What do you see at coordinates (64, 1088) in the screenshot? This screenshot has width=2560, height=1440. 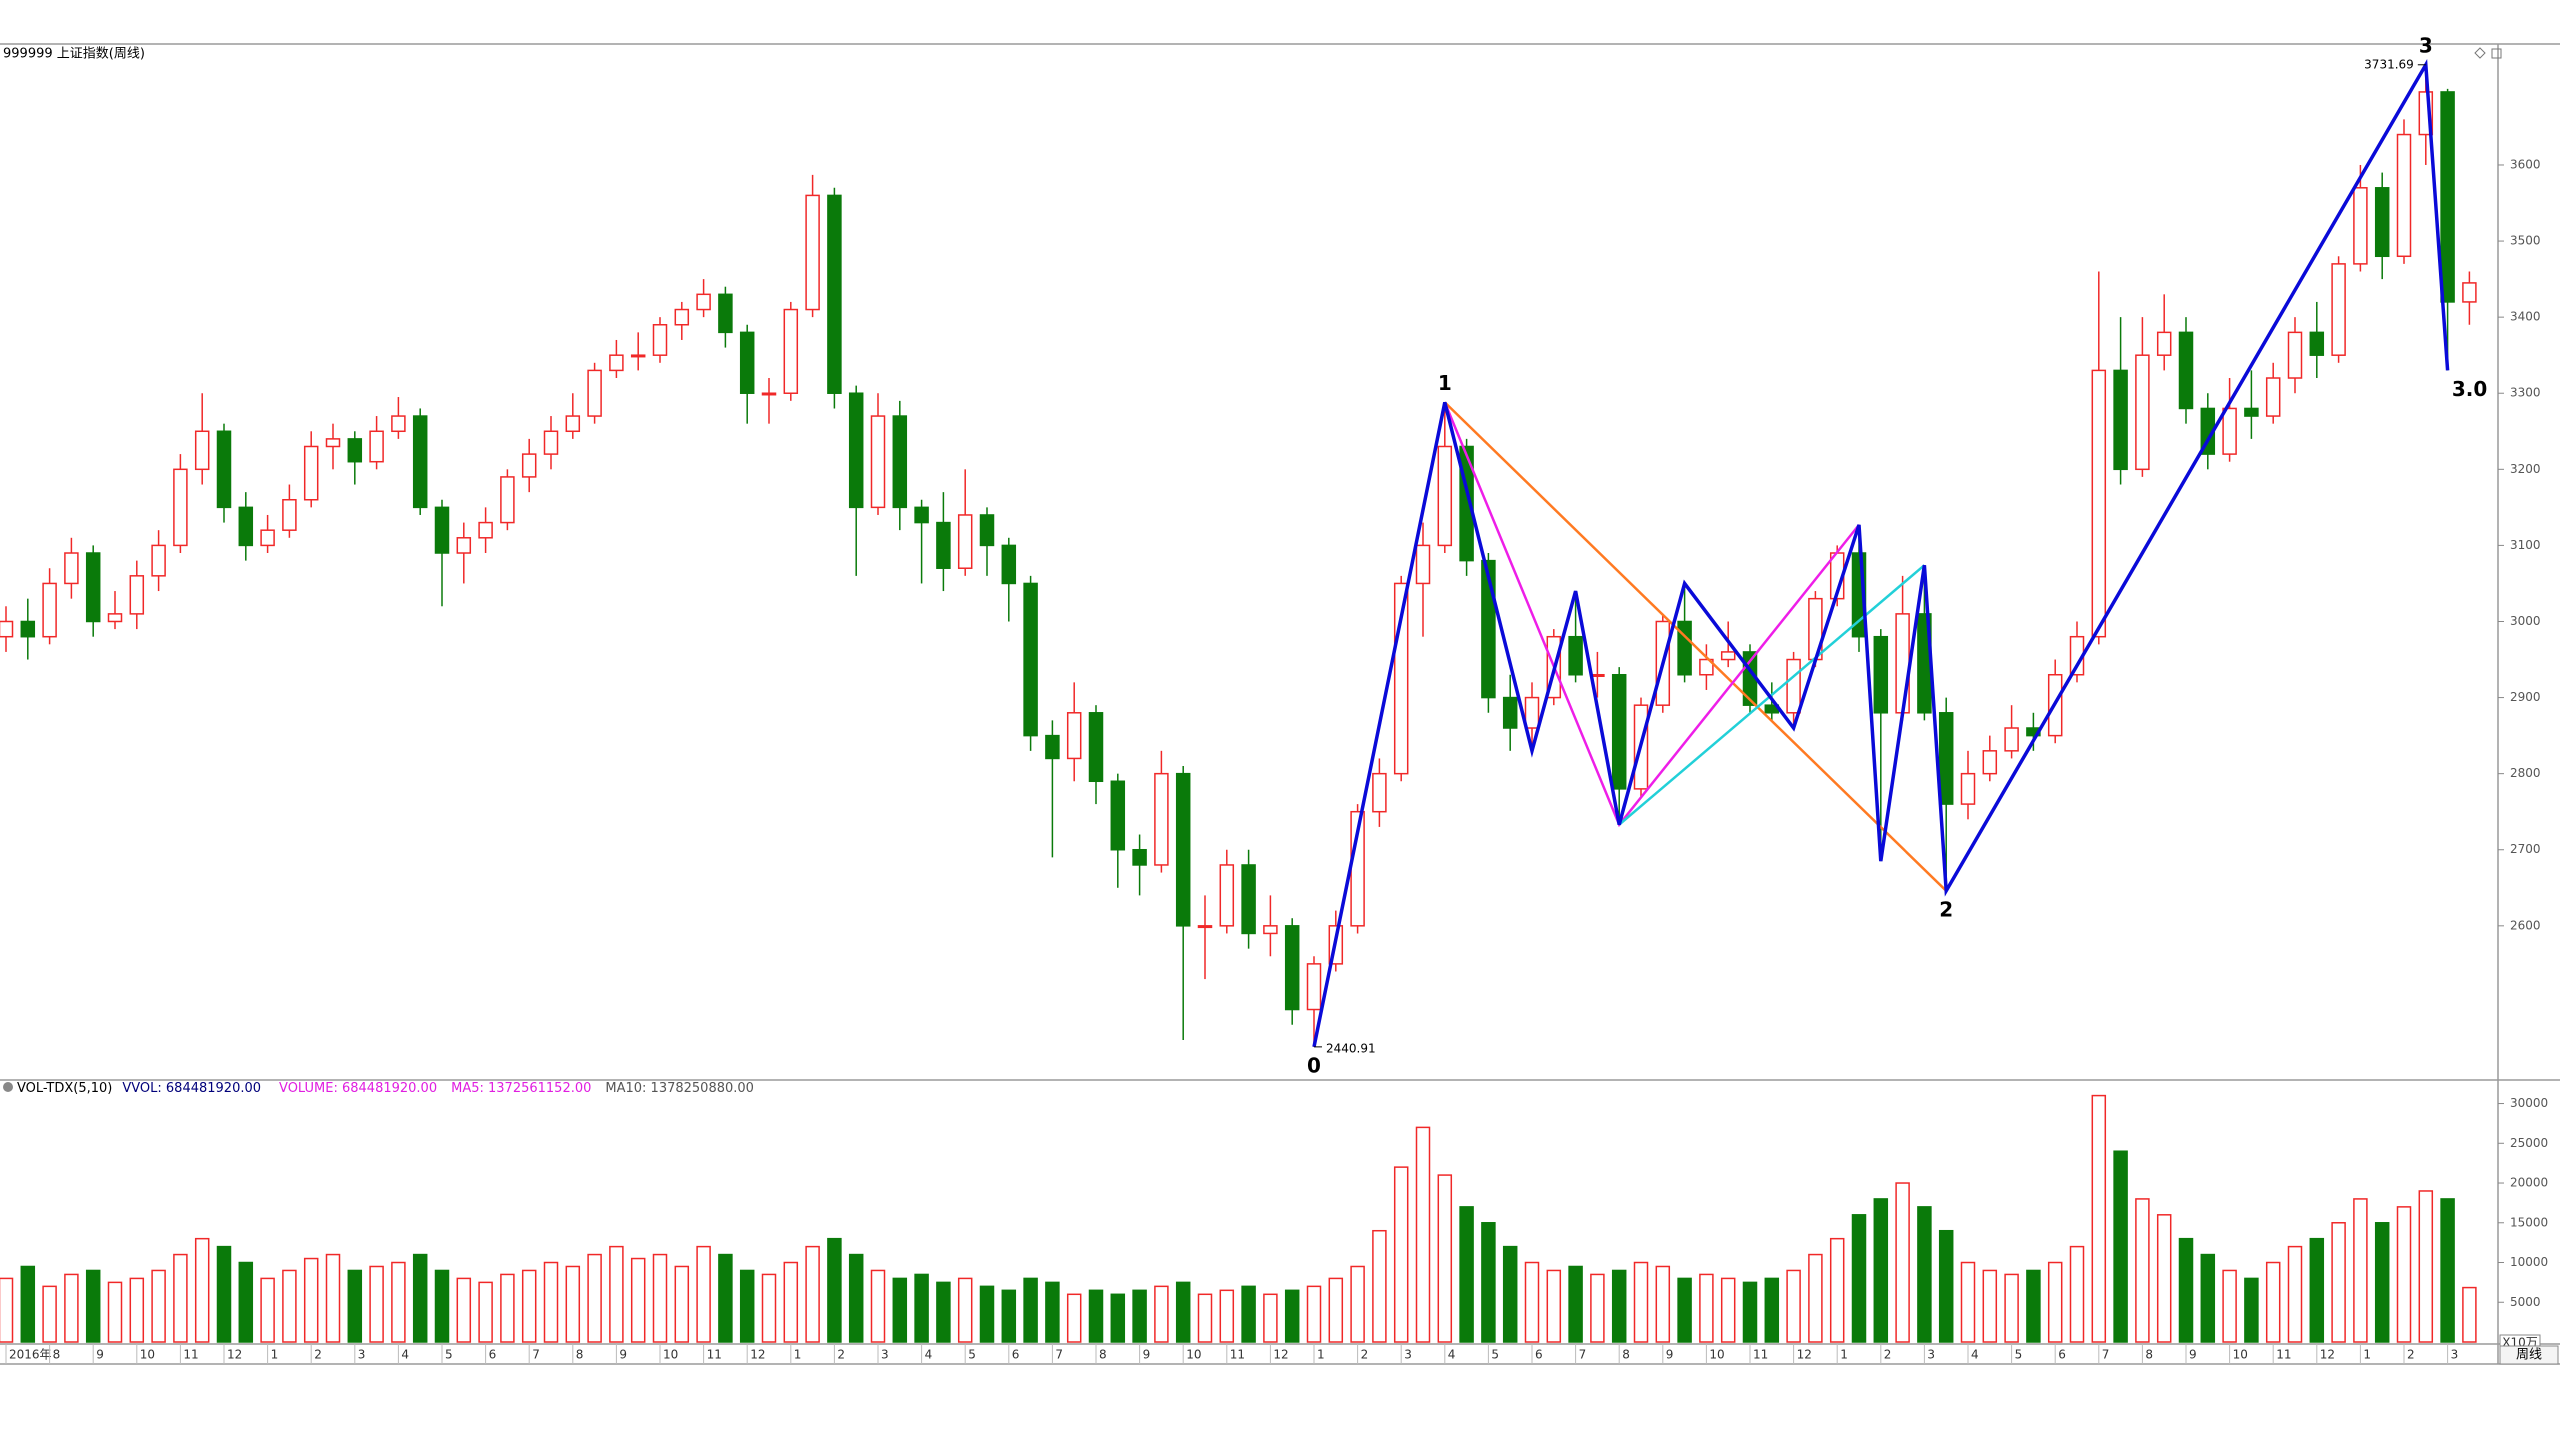 I see `volume-title: VOL-TDX(5,10)` at bounding box center [64, 1088].